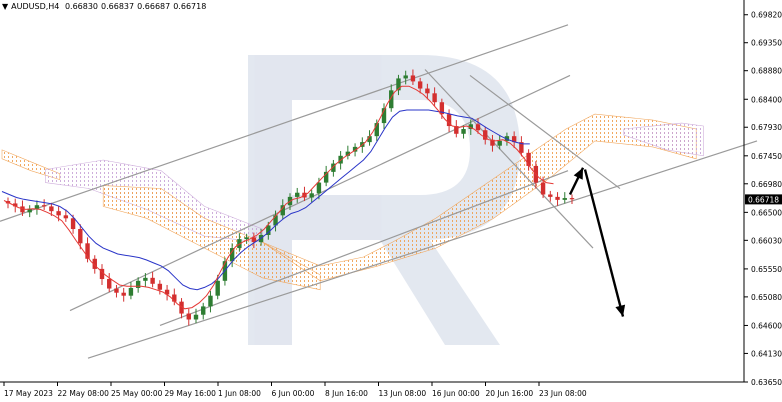  What do you see at coordinates (766, 212) in the screenshot?
I see `price-tick-label: 0.66500` at bounding box center [766, 212].